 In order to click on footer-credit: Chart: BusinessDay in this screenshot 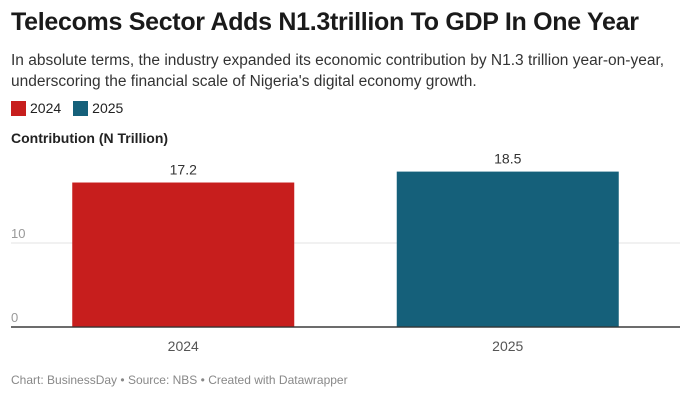, I will do `click(64, 380)`.